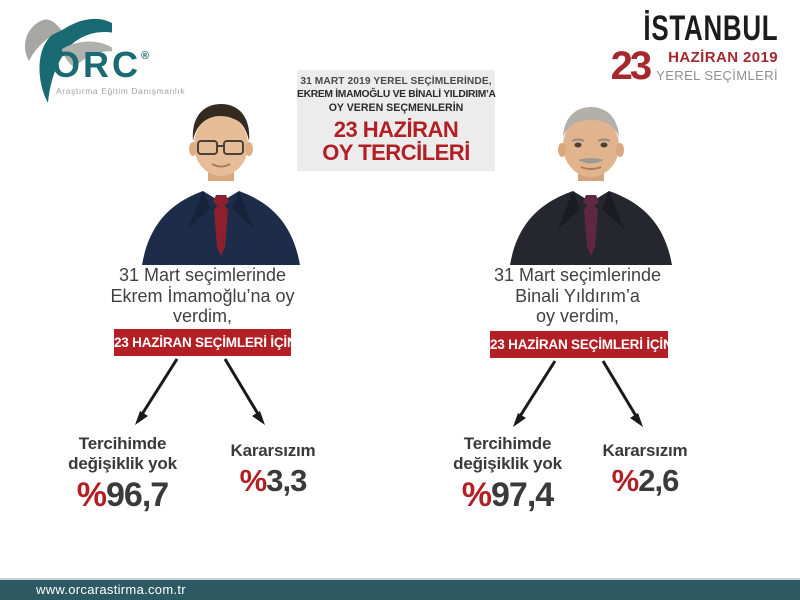  What do you see at coordinates (111, 589) in the screenshot?
I see `footer-url: www.orcarastirma.com.tr` at bounding box center [111, 589].